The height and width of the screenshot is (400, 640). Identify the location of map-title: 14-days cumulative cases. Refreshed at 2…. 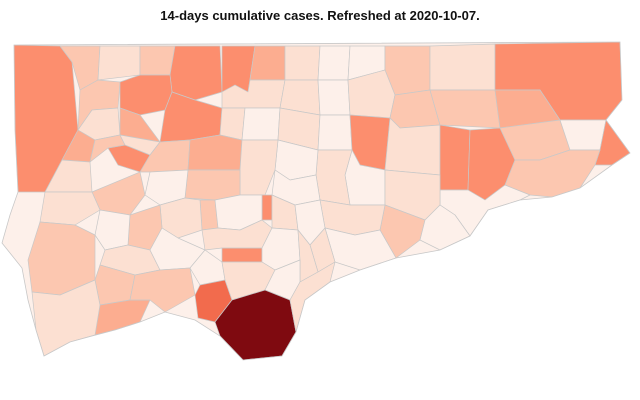
(320, 15).